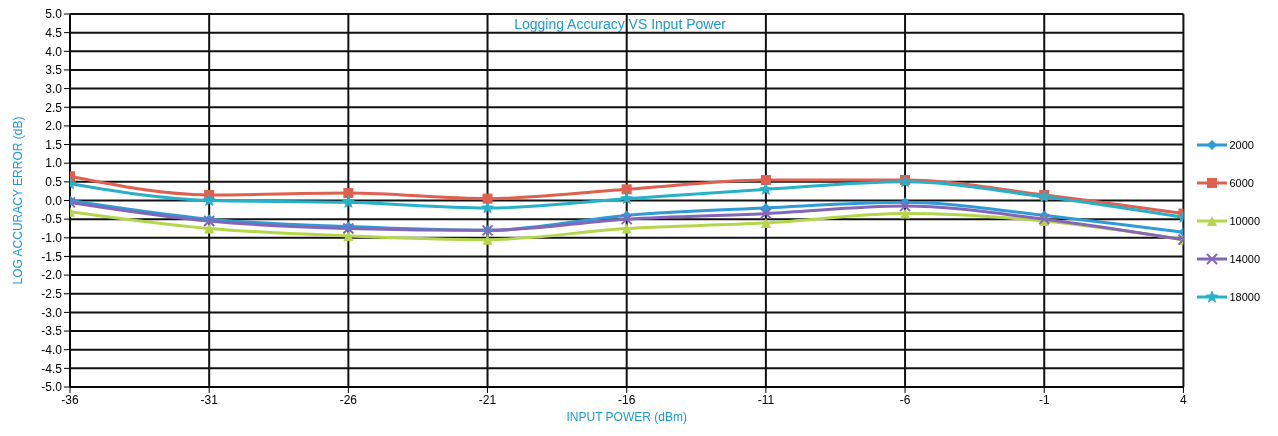  Describe the element at coordinates (1244, 220) in the screenshot. I see `legend-label: 10000` at that location.